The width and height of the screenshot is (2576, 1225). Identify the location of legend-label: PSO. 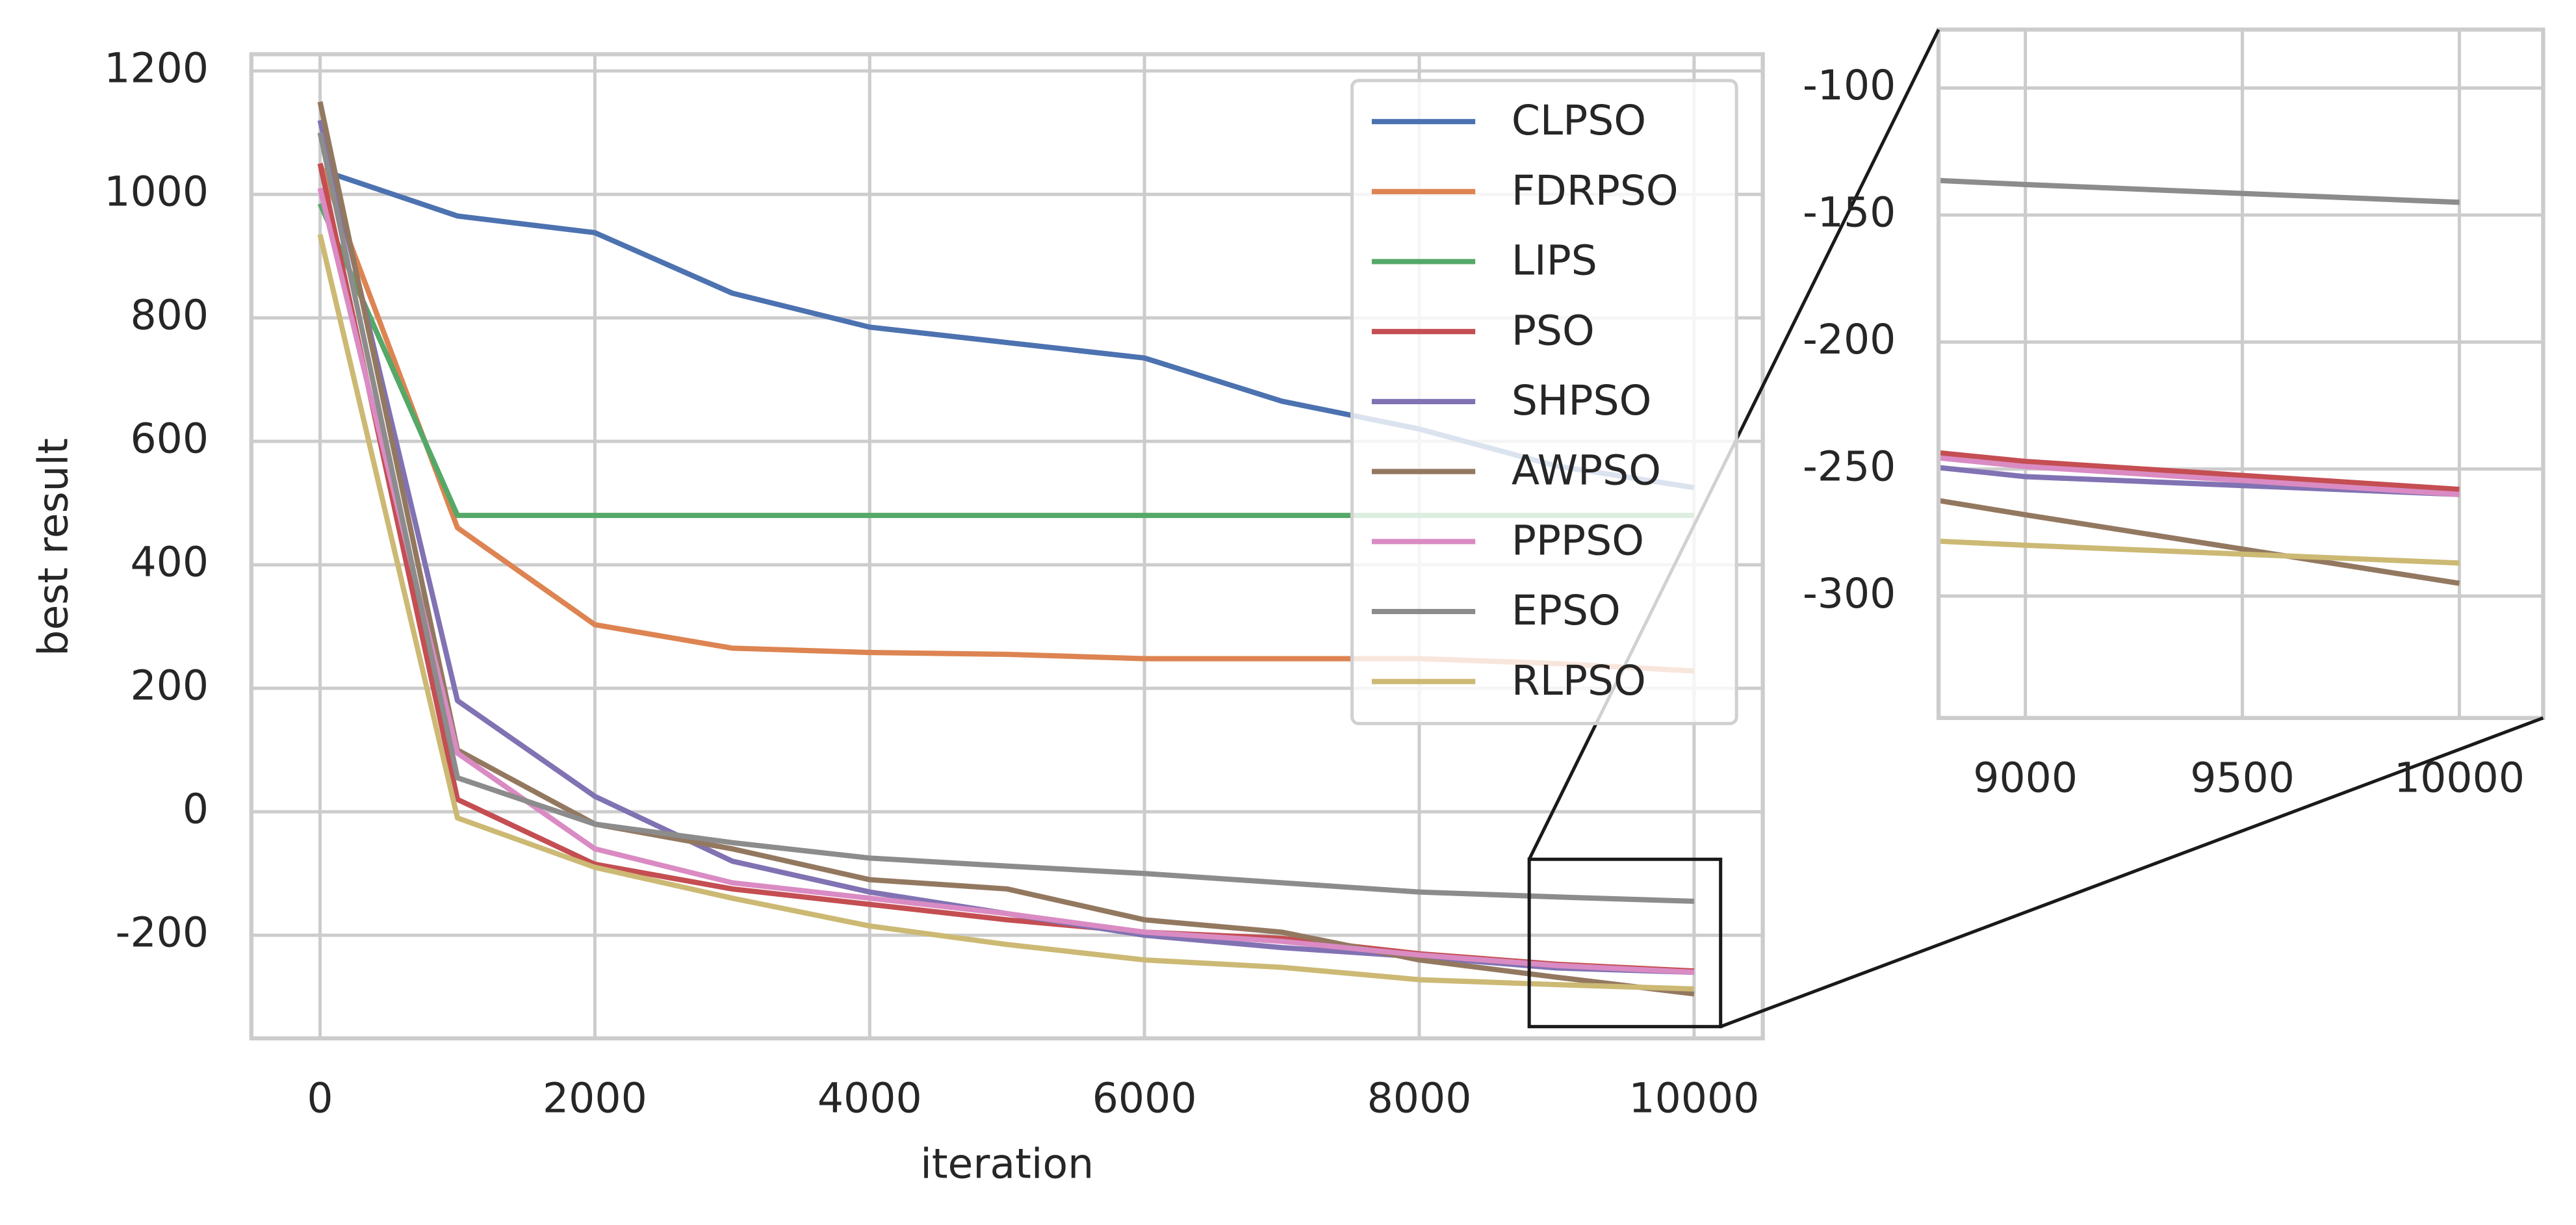
(1554, 330).